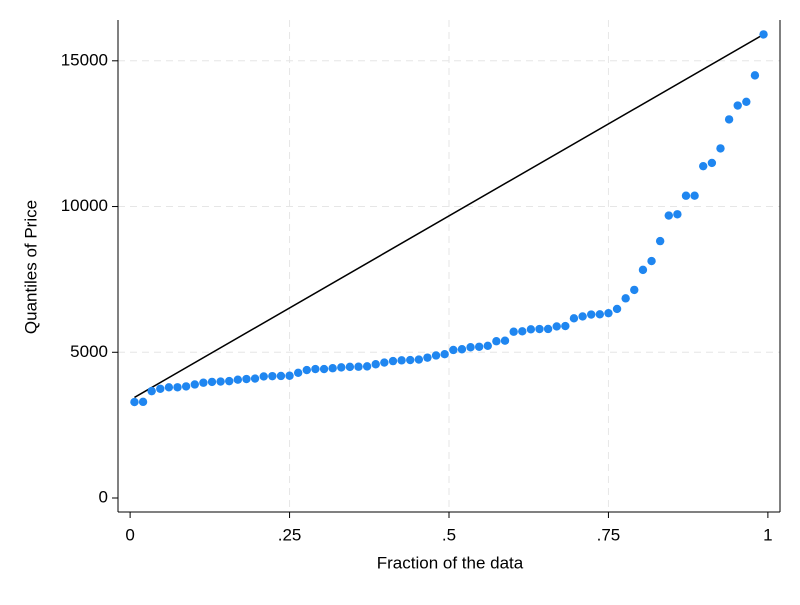  I want to click on x-tick-label: .75, so click(609, 534).